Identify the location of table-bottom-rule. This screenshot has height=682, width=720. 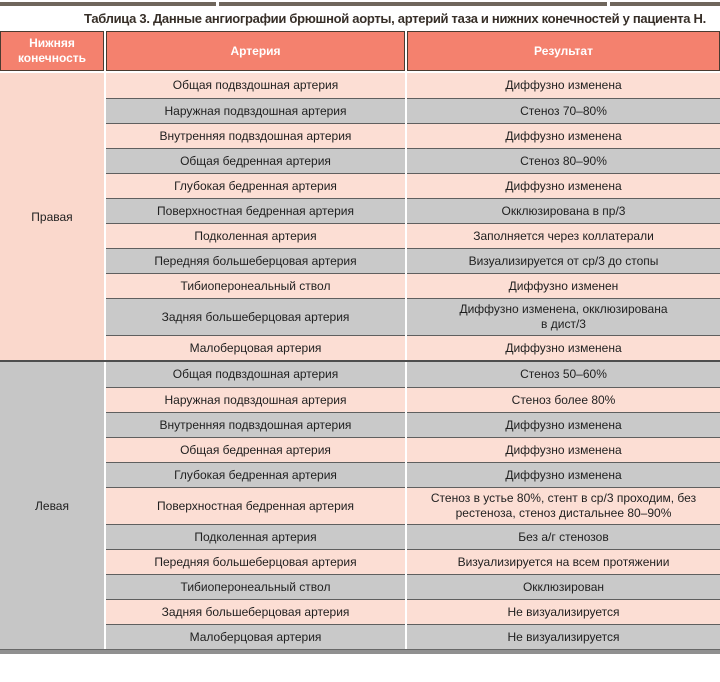
(360, 651).